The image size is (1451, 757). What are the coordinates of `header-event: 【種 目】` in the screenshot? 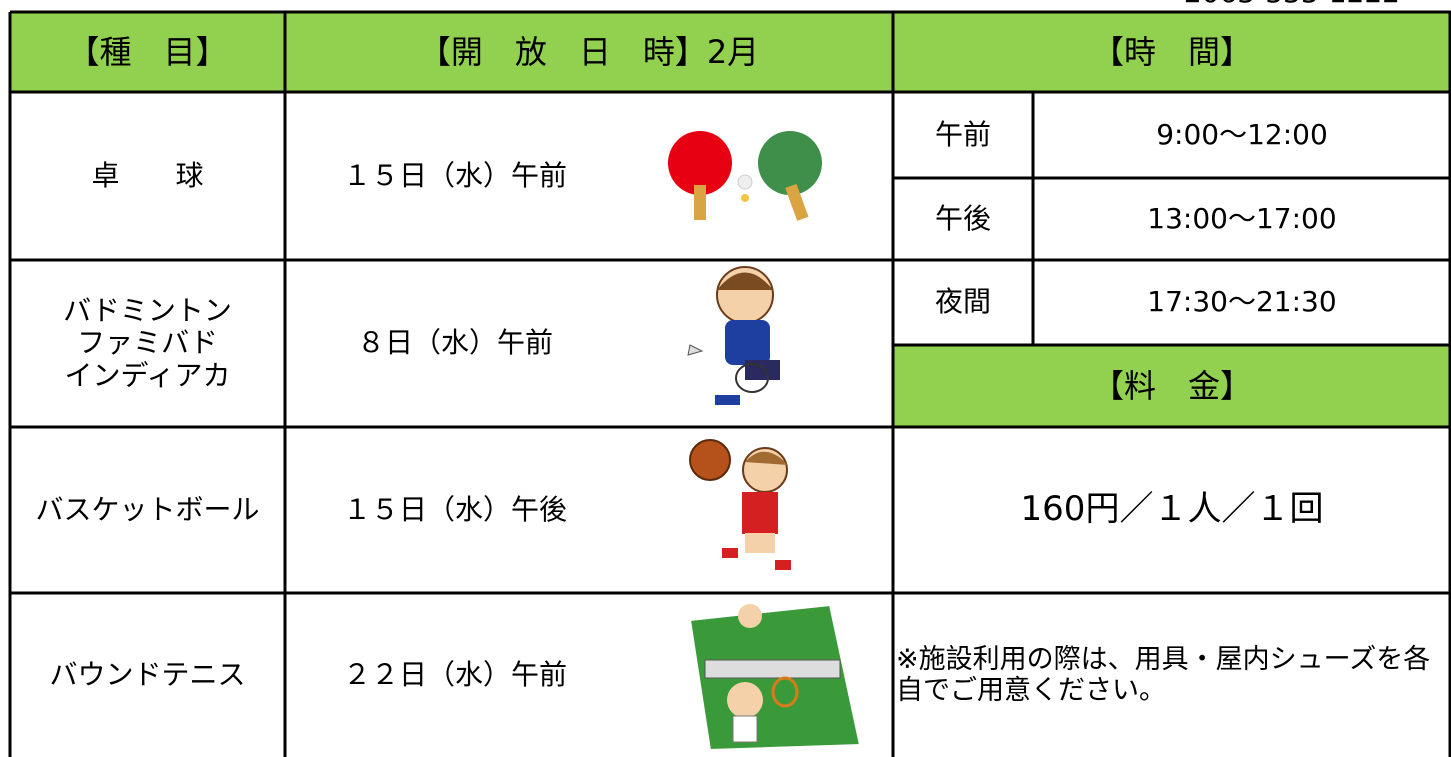 It's located at (147, 51).